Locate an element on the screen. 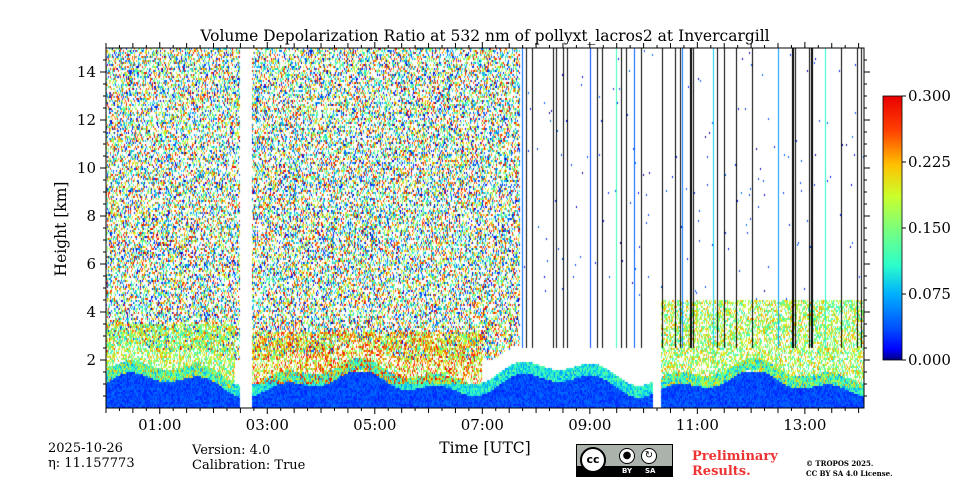  measurement-date: 2025-10-26 is located at coordinates (85, 448).